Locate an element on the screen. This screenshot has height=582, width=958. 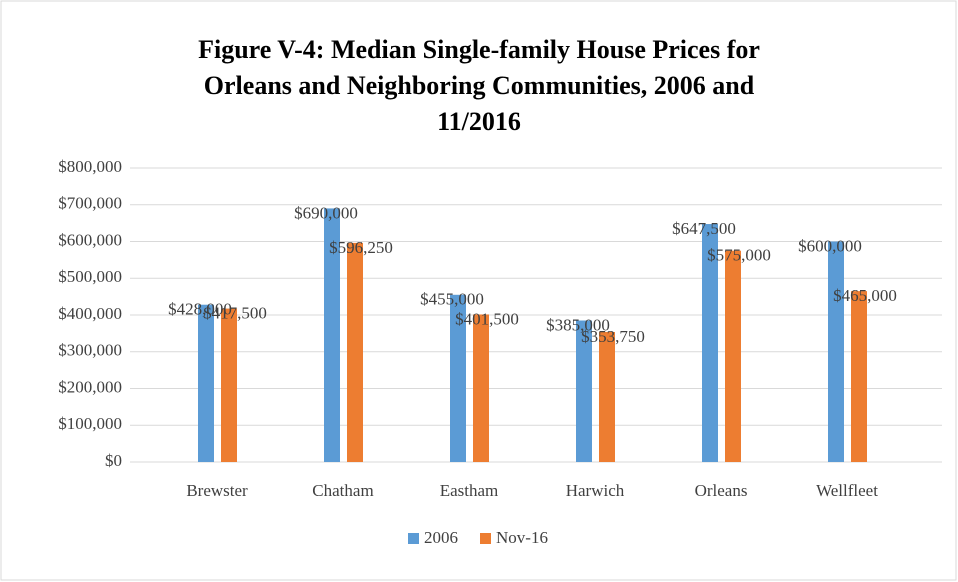
data-label: $455,000 is located at coordinates (452, 299).